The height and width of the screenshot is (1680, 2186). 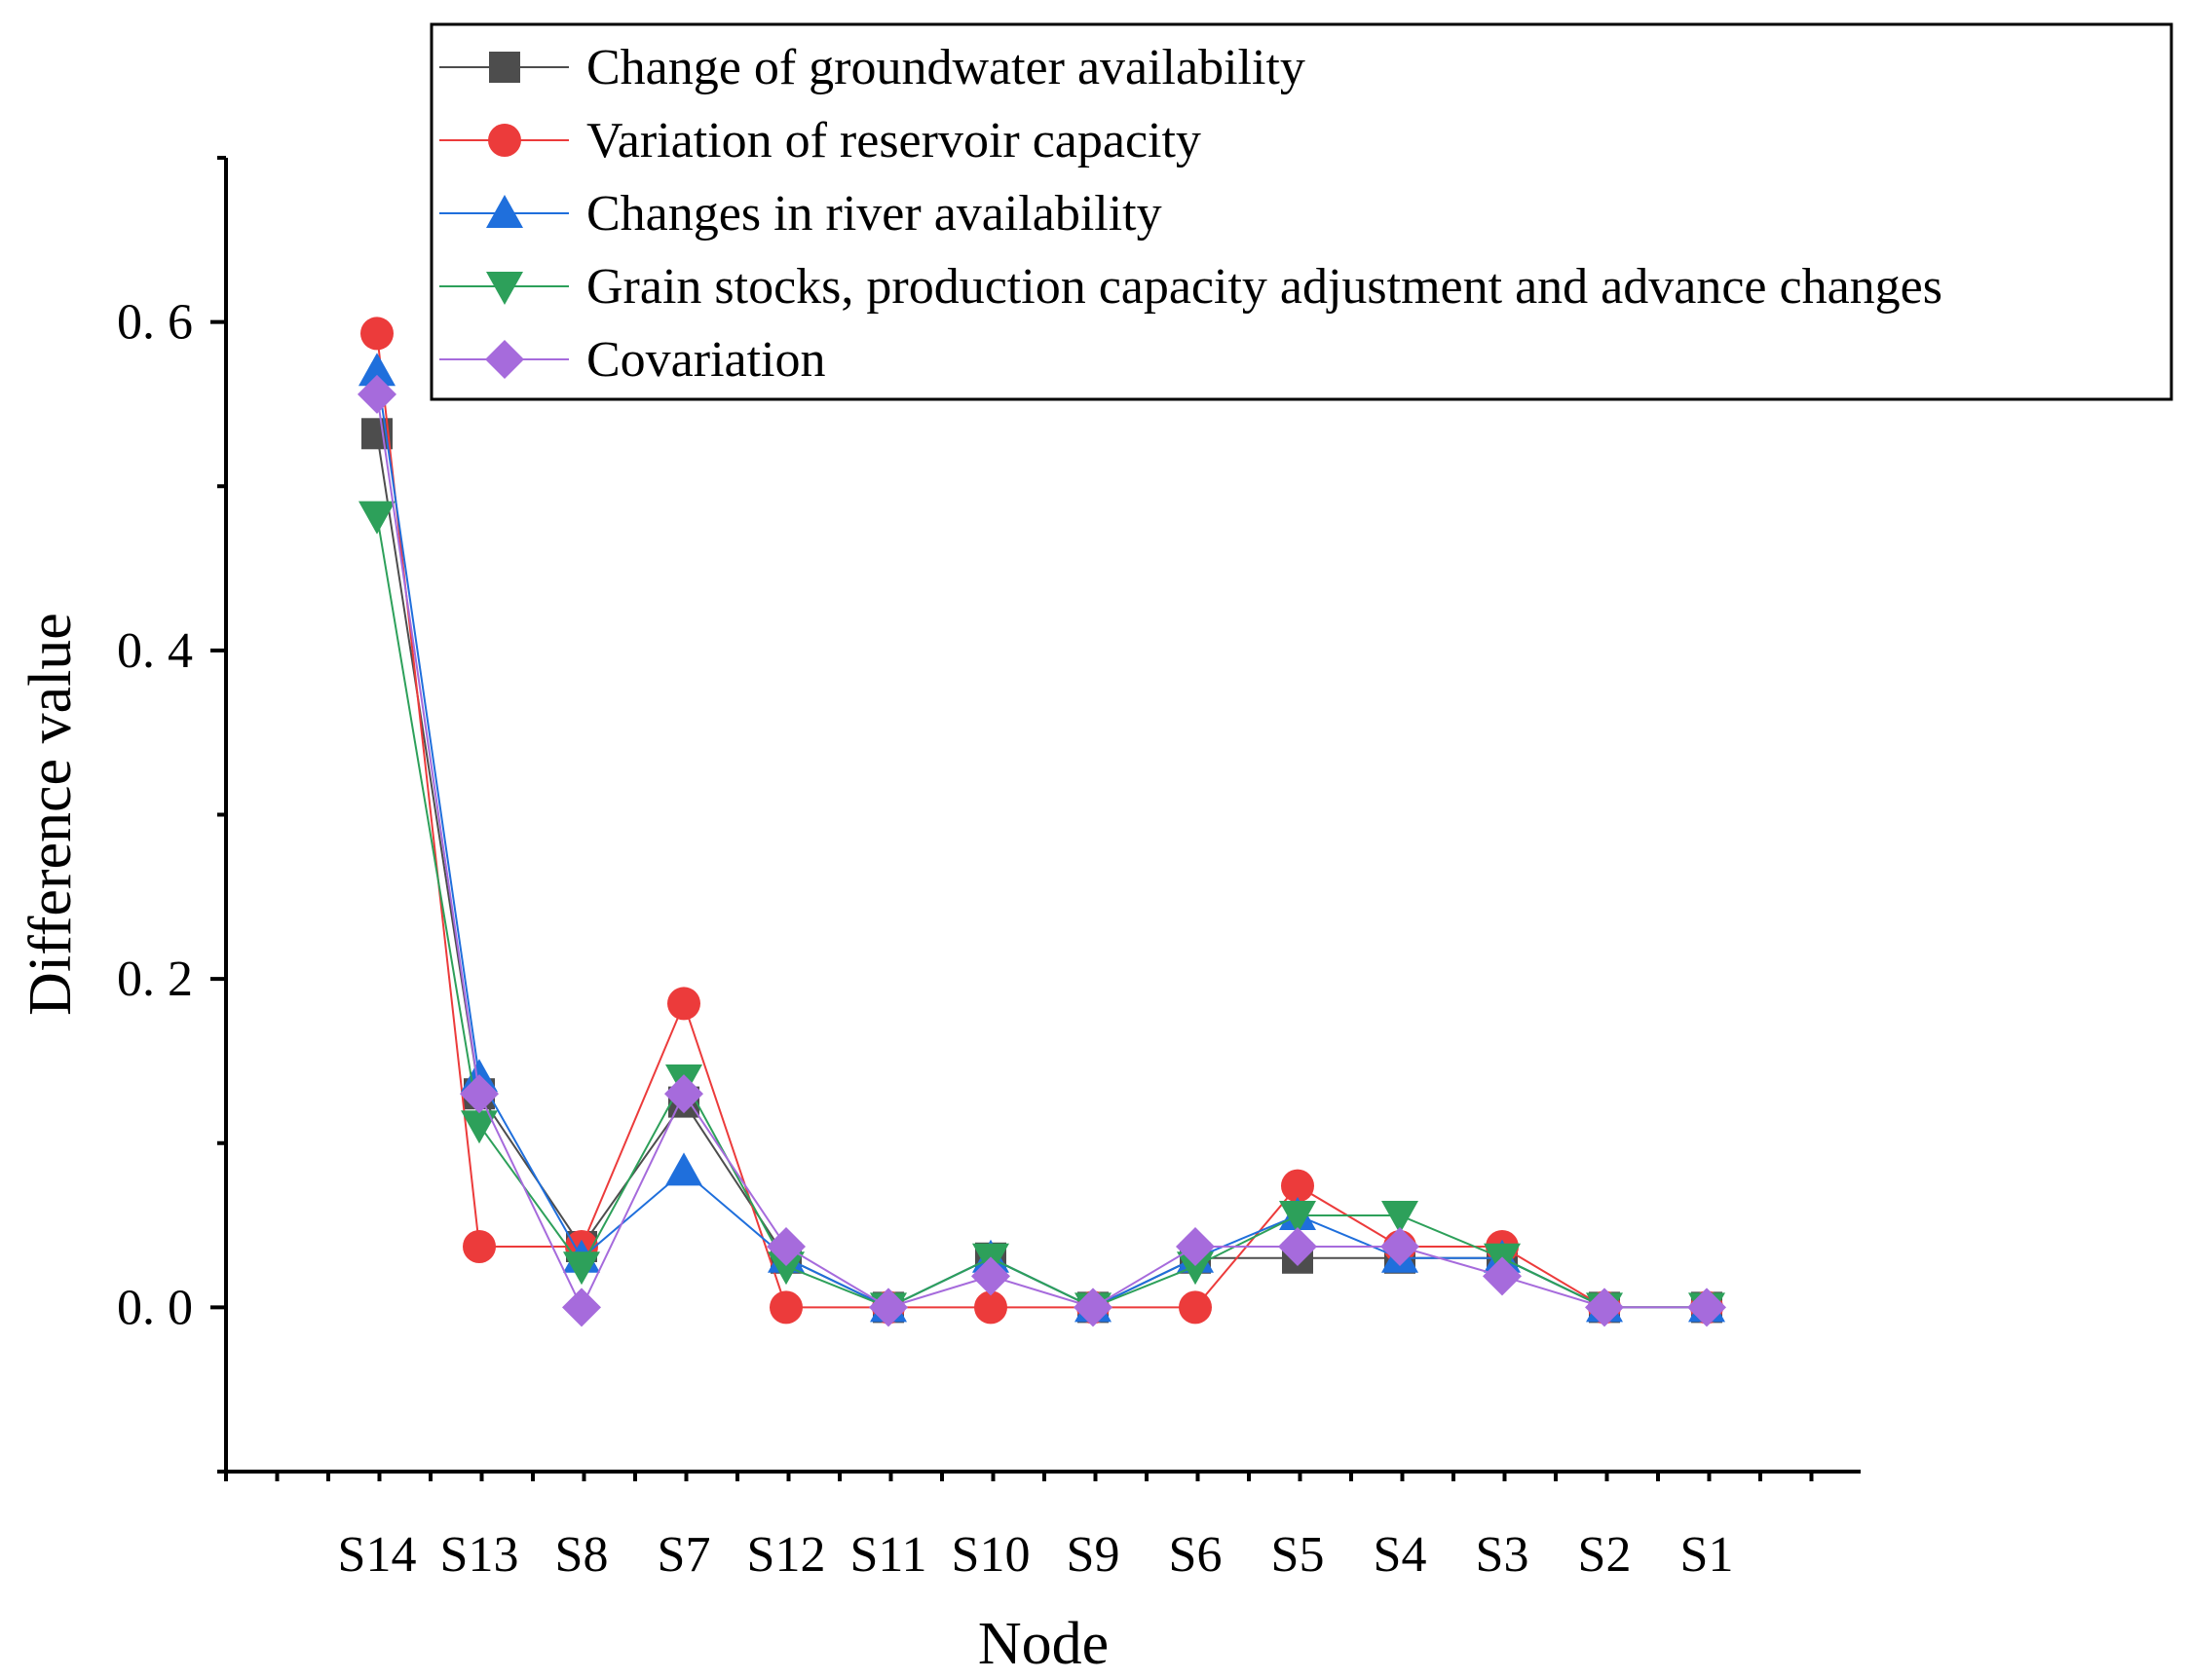 I want to click on x-tick-label: S9, so click(x=1093, y=1555).